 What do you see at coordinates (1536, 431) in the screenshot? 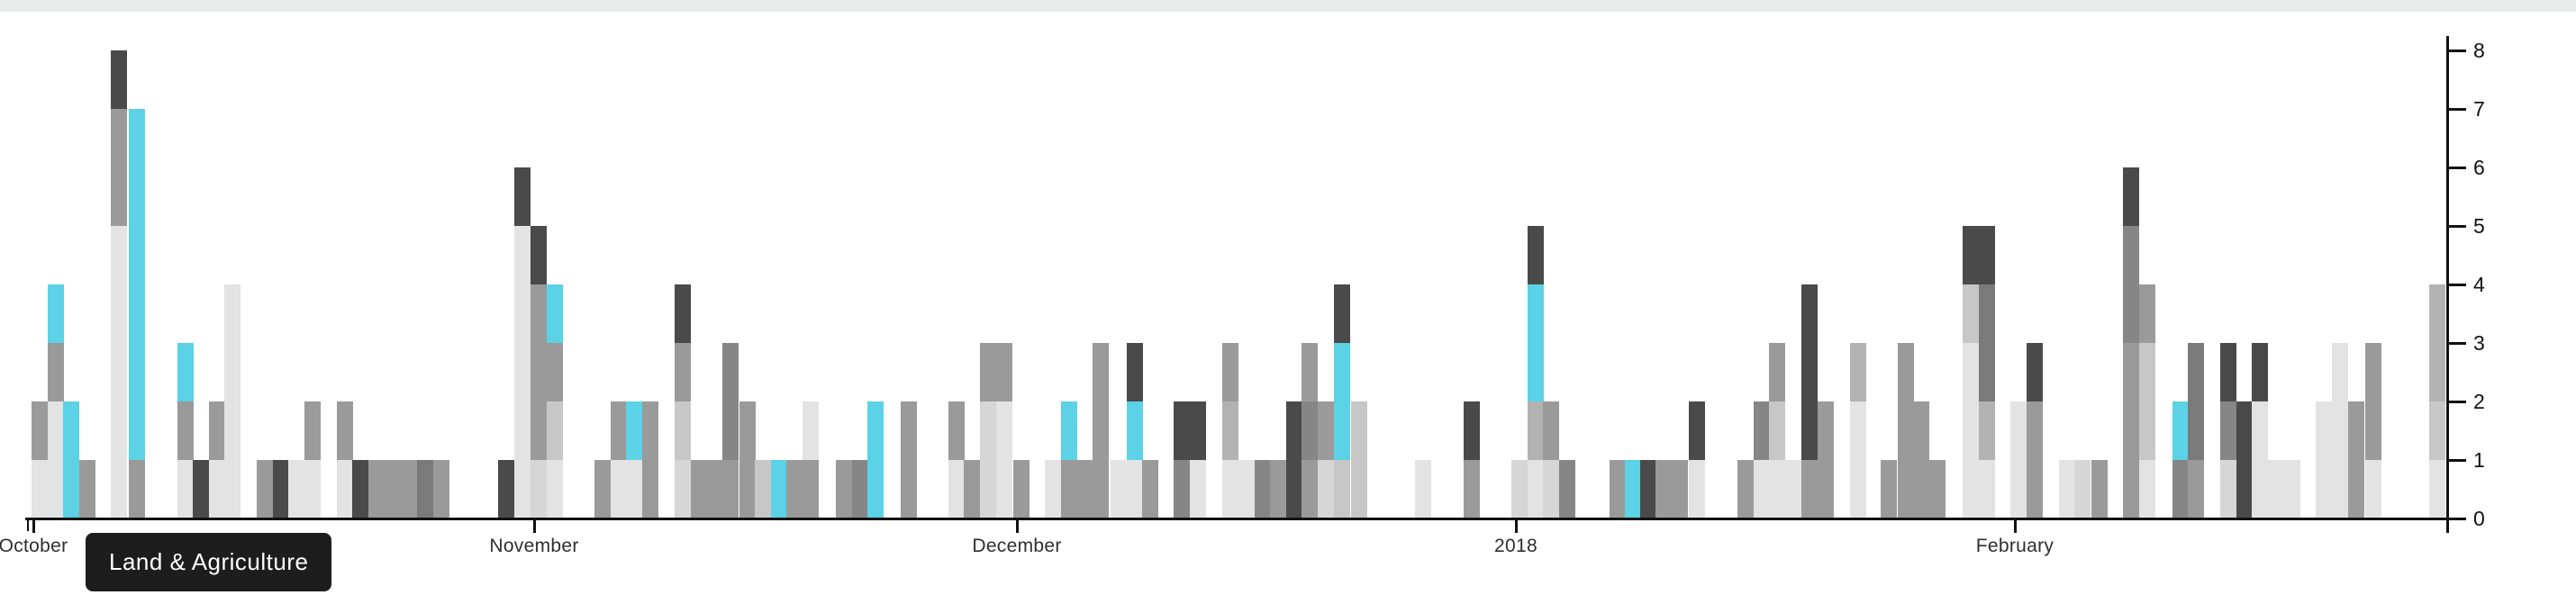
I see `bar-segment-grayB` at bounding box center [1536, 431].